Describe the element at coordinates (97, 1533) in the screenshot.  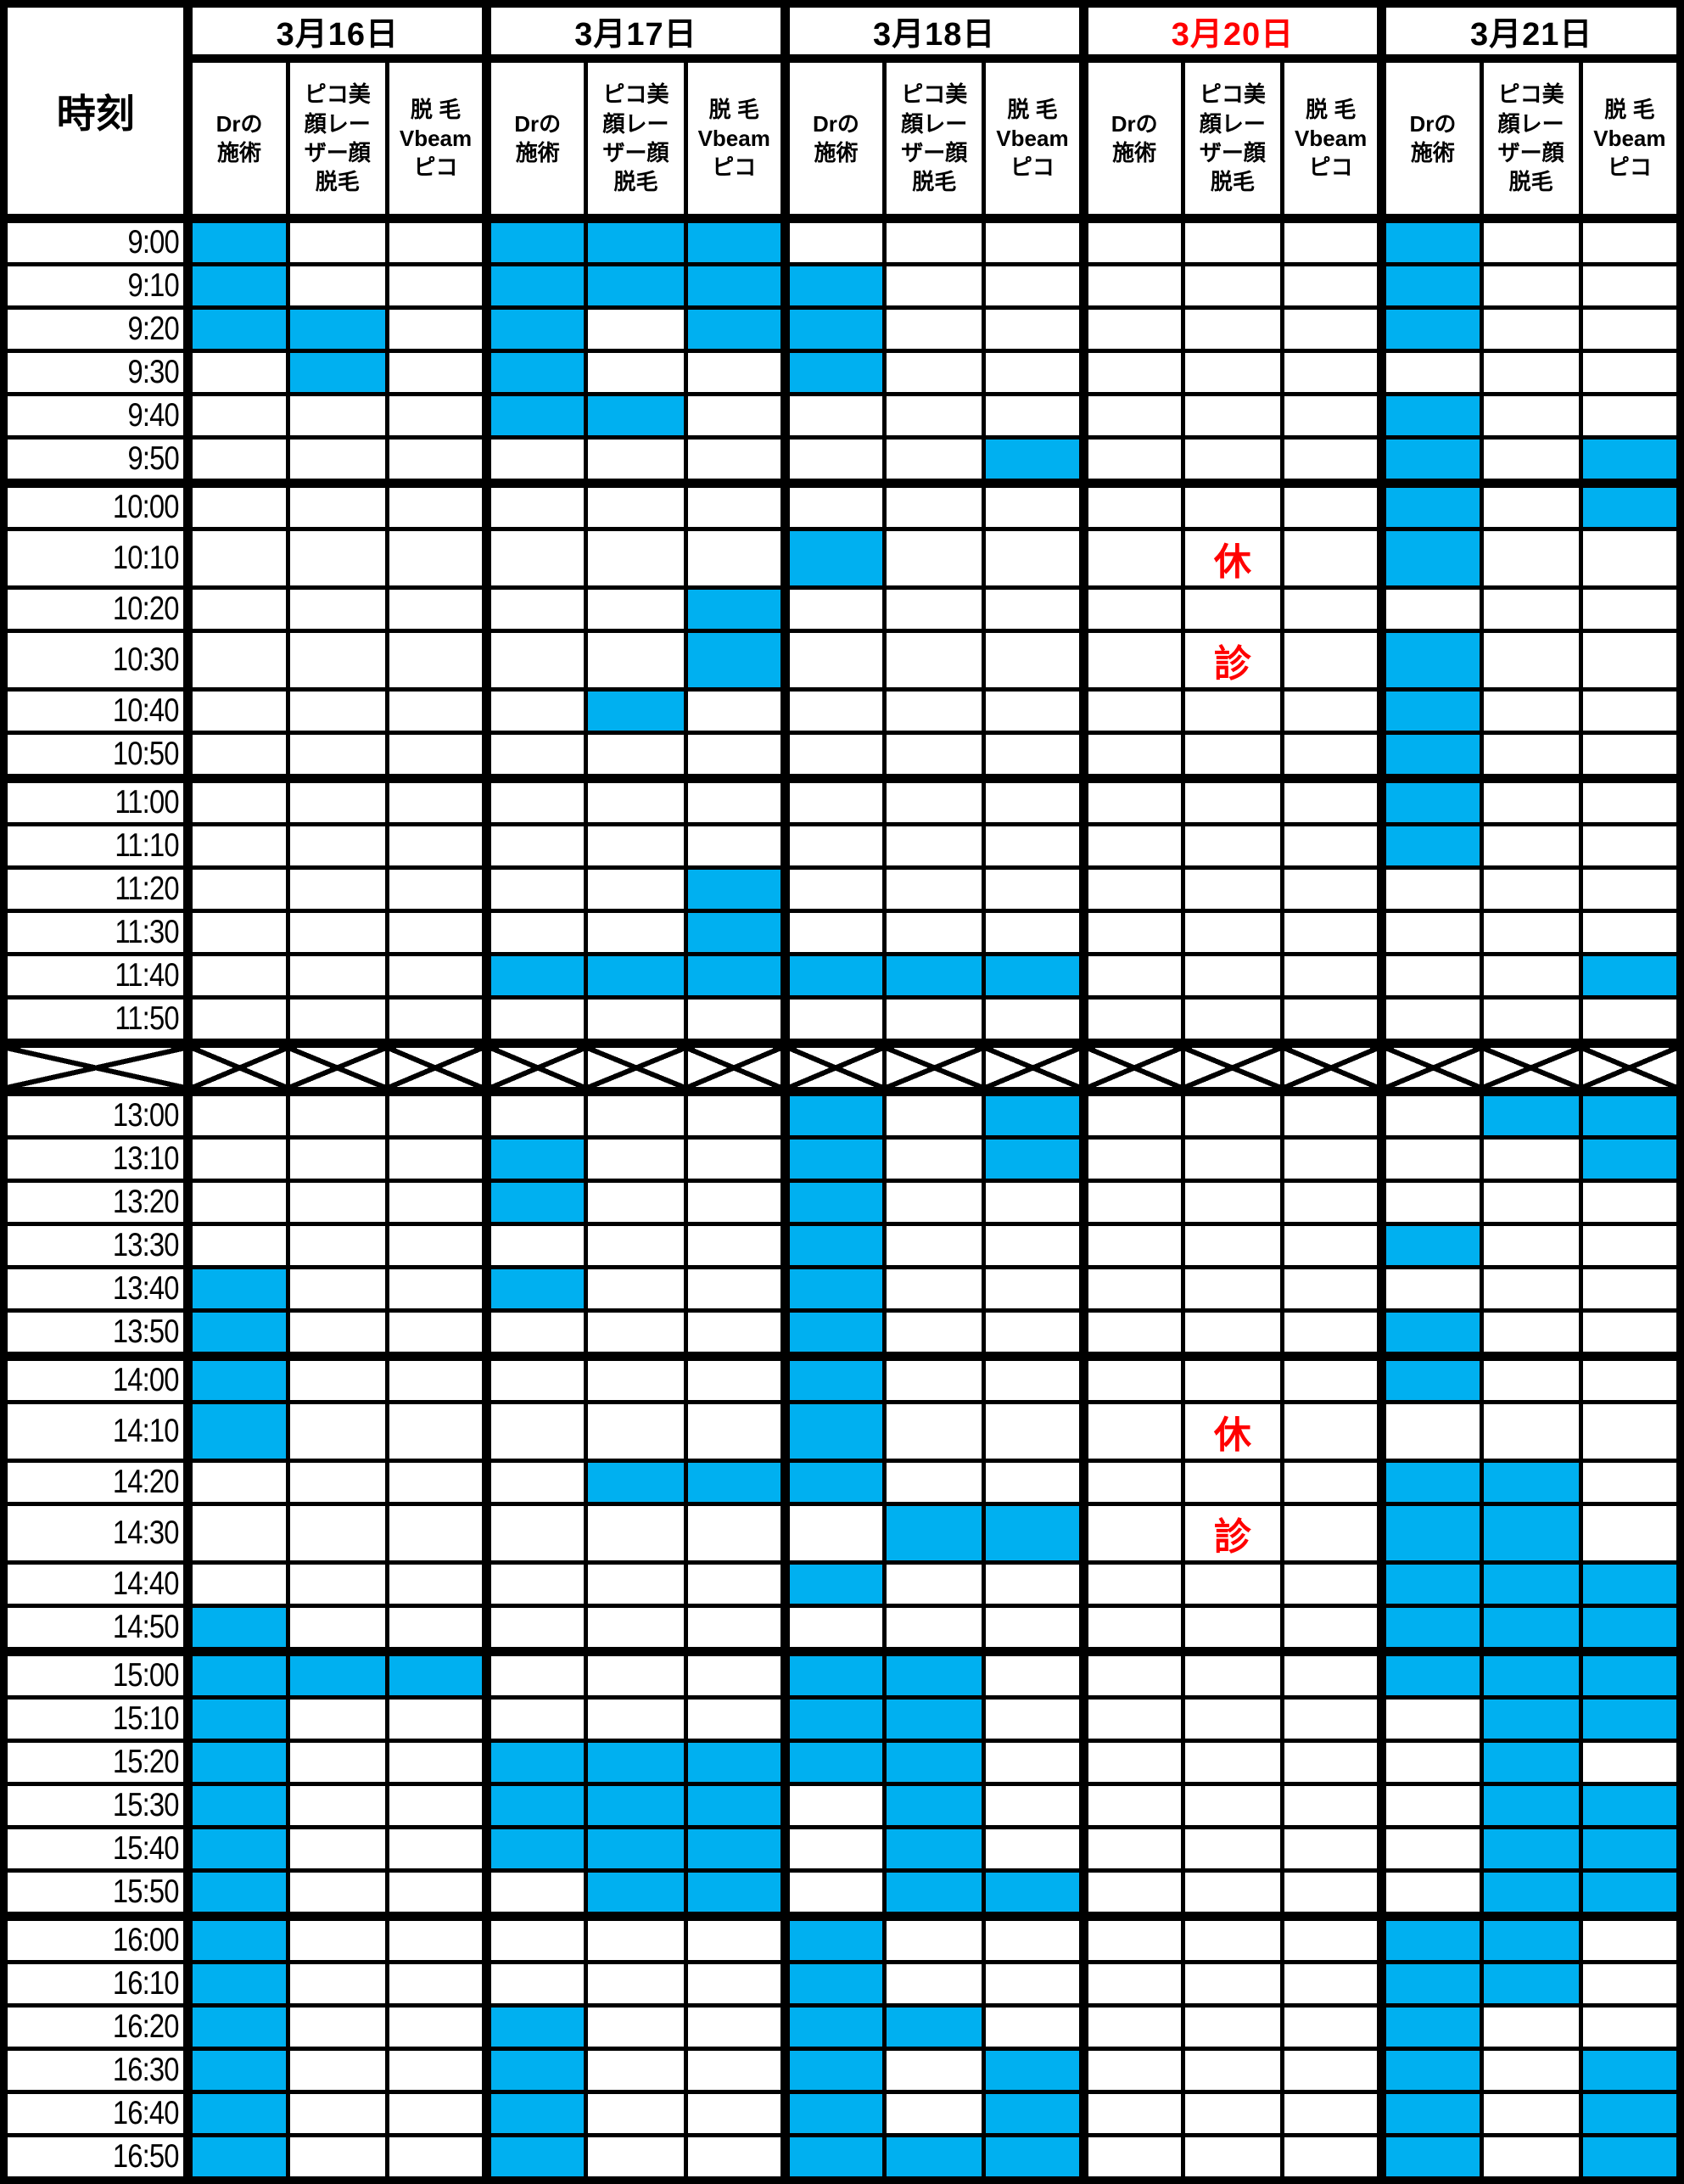
I see `time-label: 14:30` at that location.